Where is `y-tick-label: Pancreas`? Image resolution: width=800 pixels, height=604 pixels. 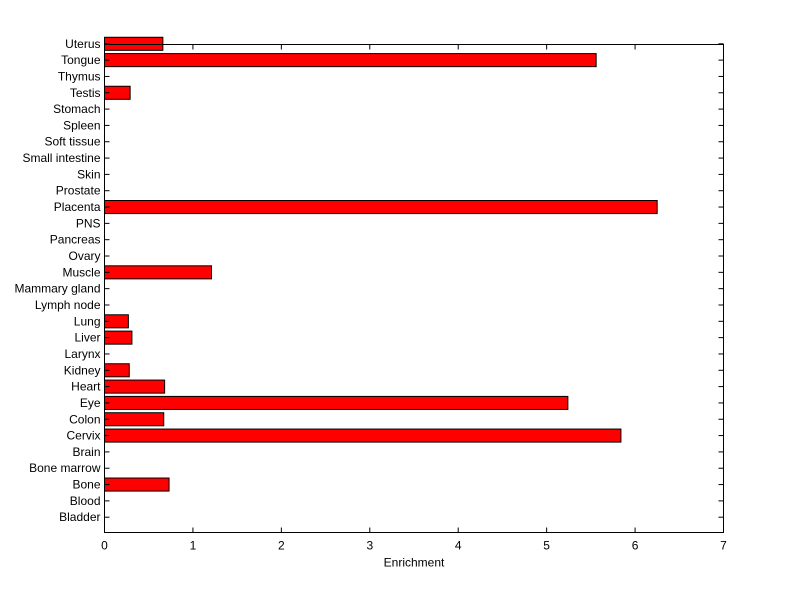 y-tick-label: Pancreas is located at coordinates (75, 240).